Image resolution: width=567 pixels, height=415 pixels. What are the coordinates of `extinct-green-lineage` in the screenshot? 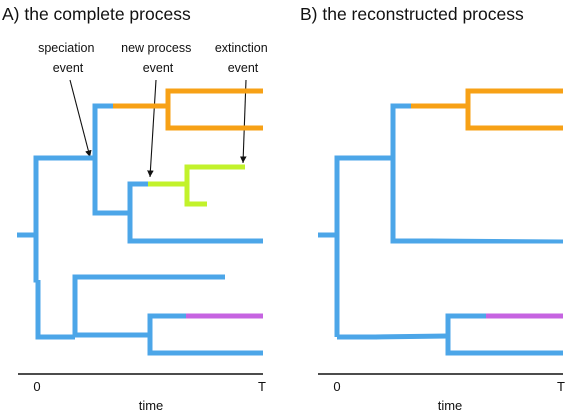 It's located at (214, 185).